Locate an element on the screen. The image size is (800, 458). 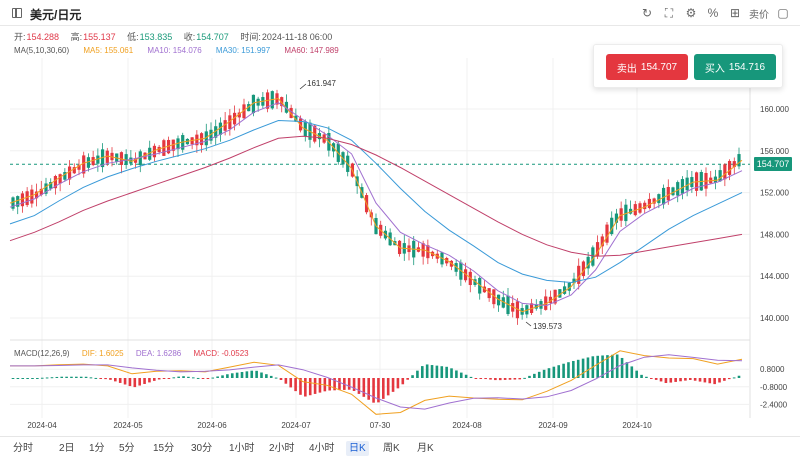
layout-icon: ▢ is located at coordinates (783, 13).